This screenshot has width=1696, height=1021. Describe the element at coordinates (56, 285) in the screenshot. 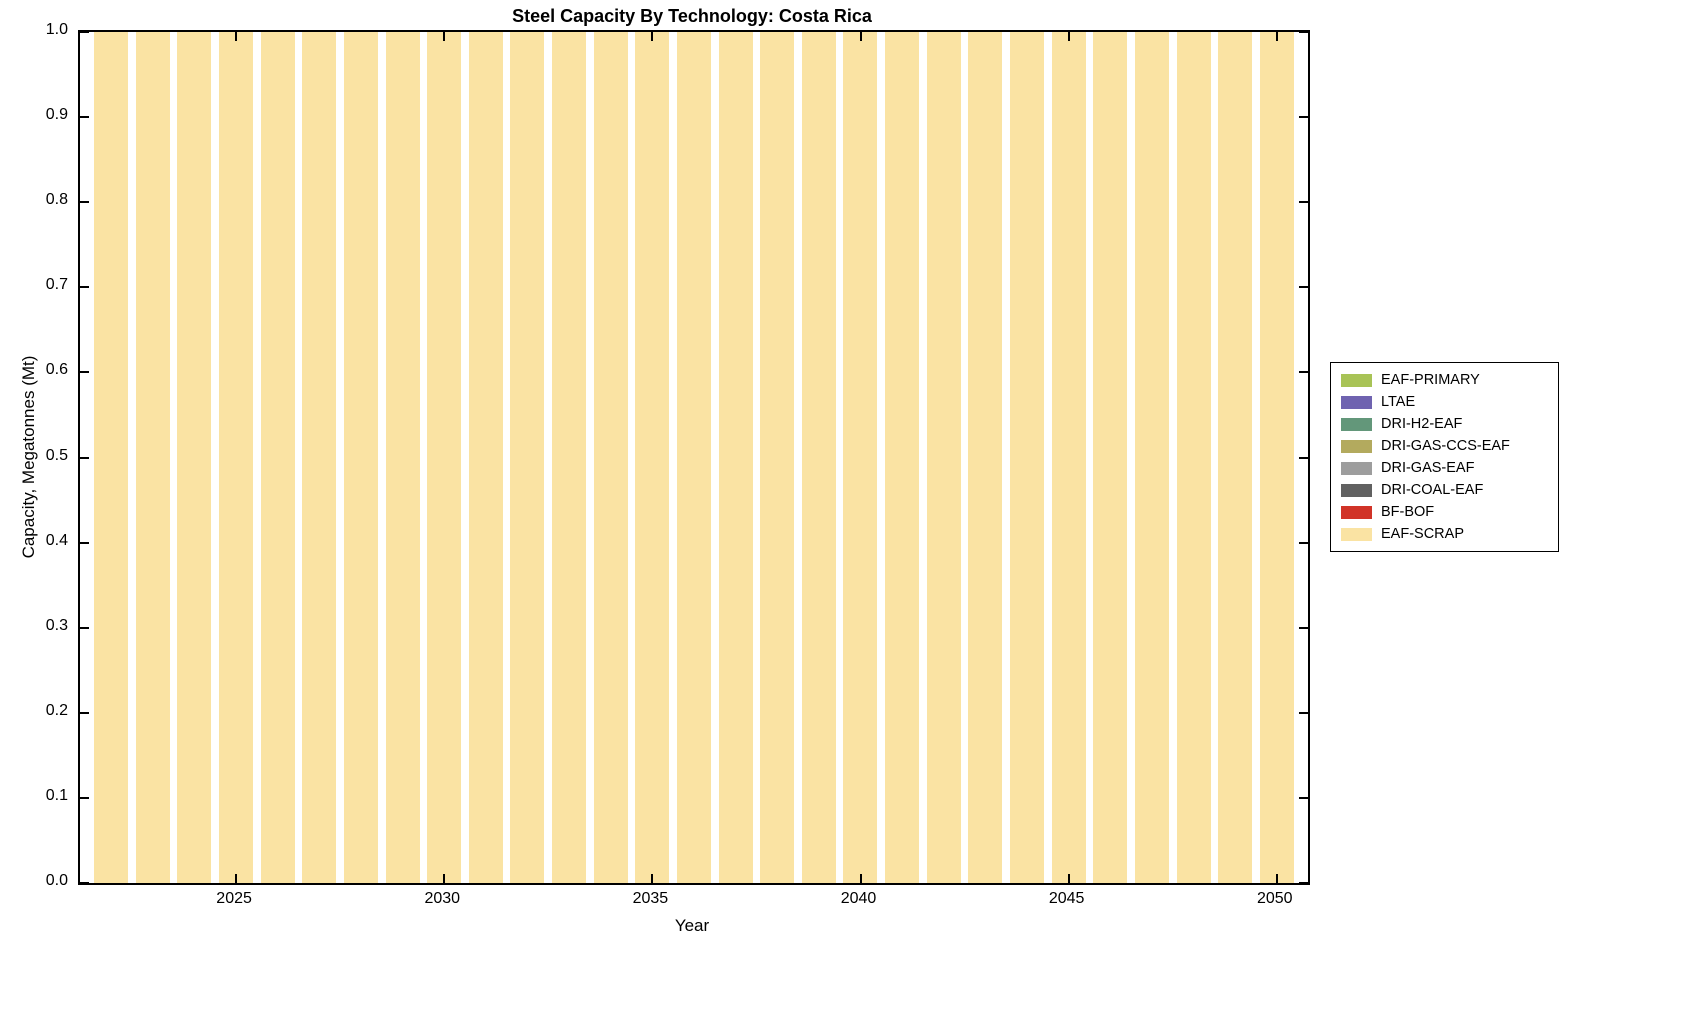

I see `y-tick-label: 0.7` at that location.